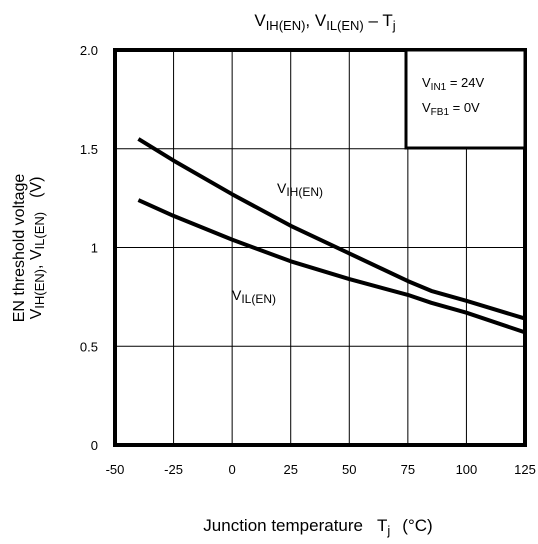  Describe the element at coordinates (451, 109) in the screenshot. I see `condition-vfb1: VFB1 = 0V` at that location.